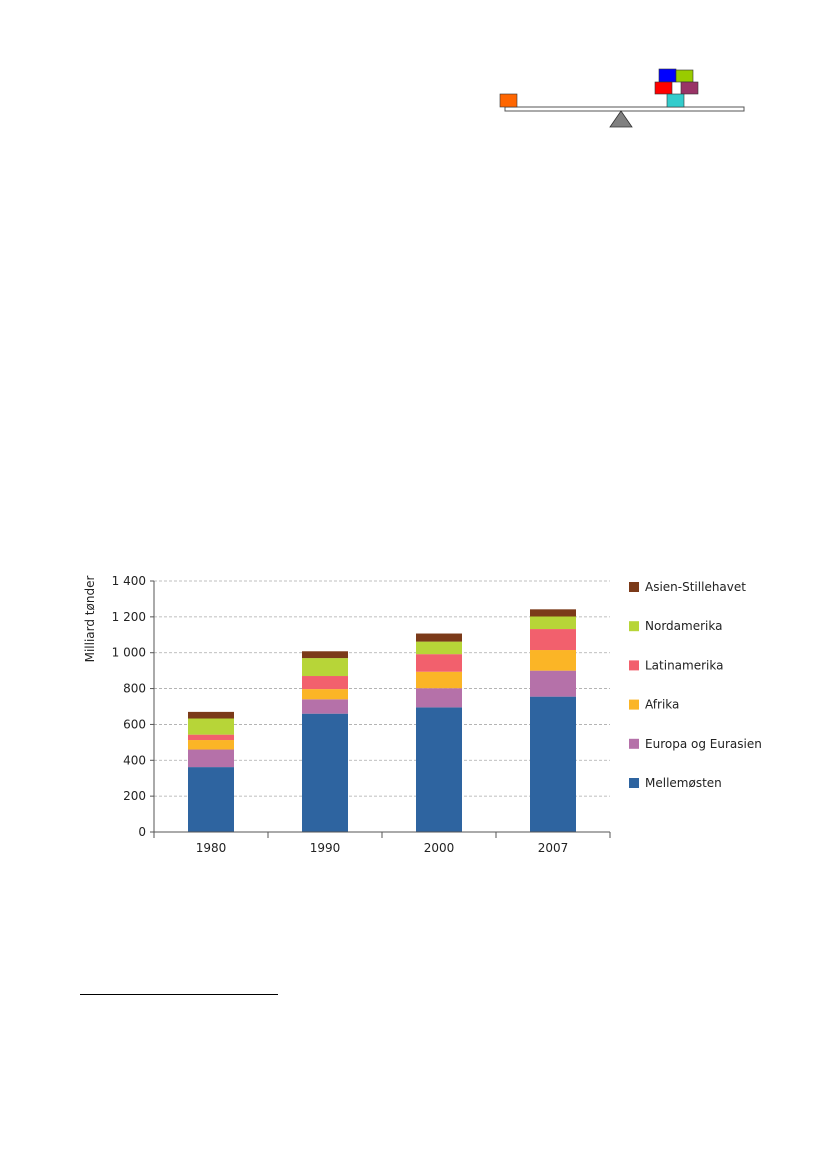 The height and width of the screenshot is (1169, 827). Describe the element at coordinates (684, 665) in the screenshot. I see `legend-label: Latinamerika` at that location.